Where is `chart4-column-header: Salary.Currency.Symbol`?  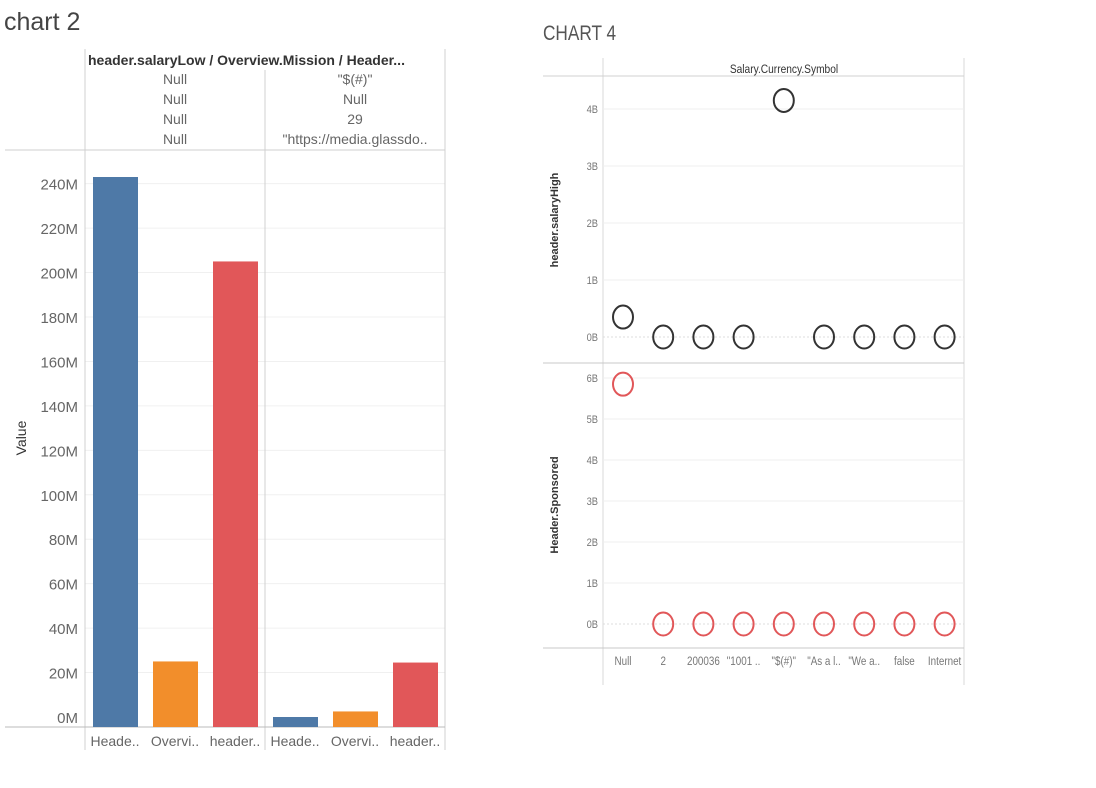 chart4-column-header: Salary.Currency.Symbol is located at coordinates (784, 69).